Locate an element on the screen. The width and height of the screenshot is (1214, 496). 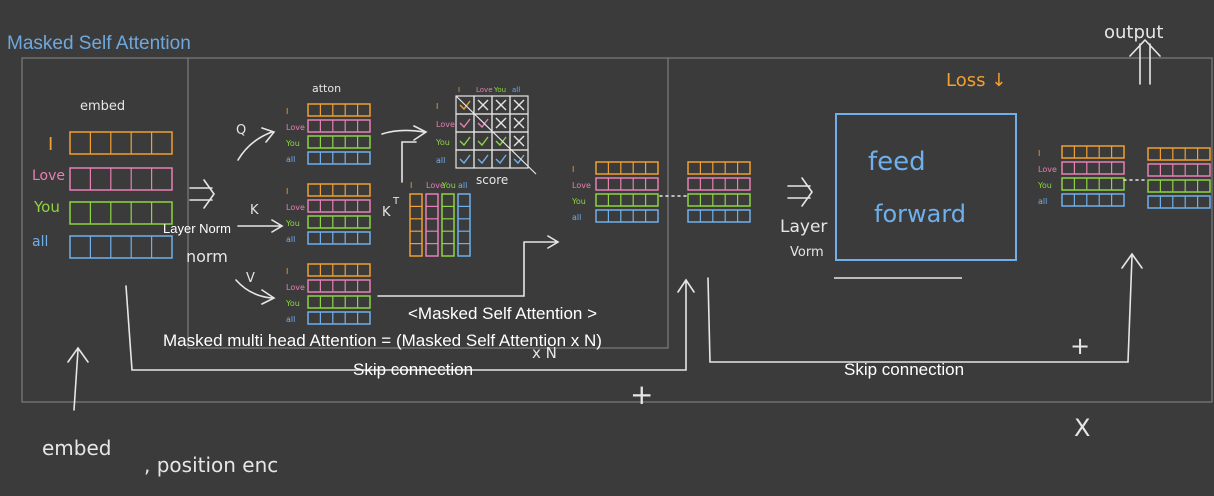
page-title: Masked Self Attention is located at coordinates (99, 43).